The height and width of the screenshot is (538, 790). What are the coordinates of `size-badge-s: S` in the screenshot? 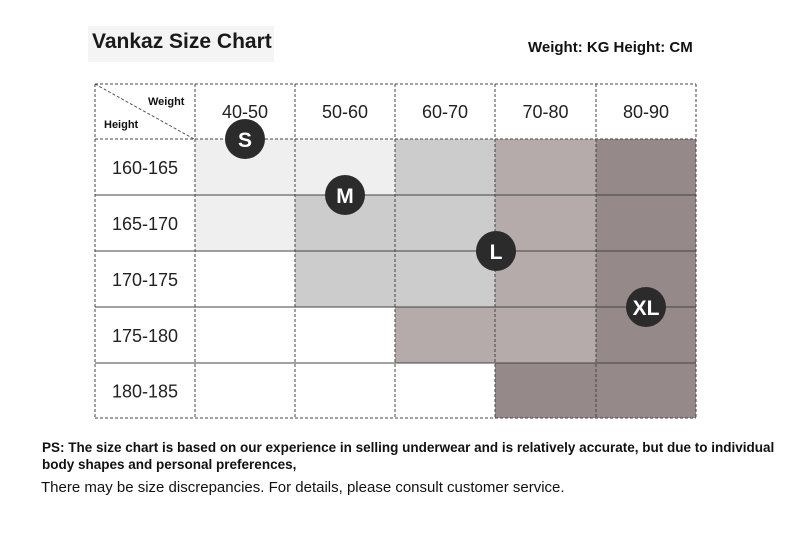 It's located at (245, 139).